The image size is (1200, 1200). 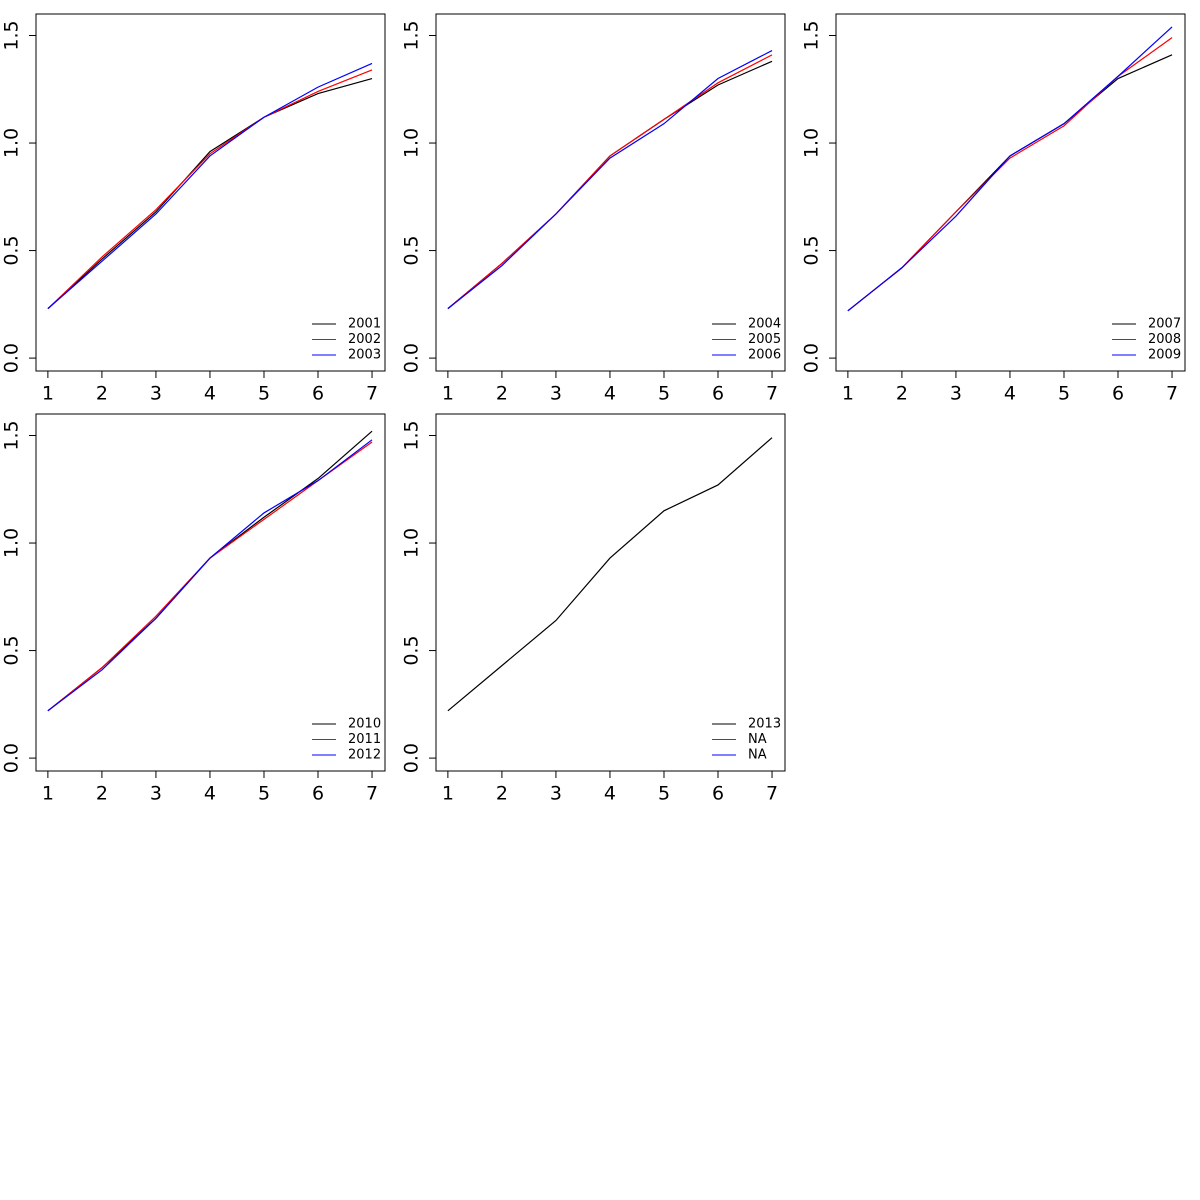 What do you see at coordinates (364, 739) in the screenshot?
I see `legend-label: 2011` at bounding box center [364, 739].